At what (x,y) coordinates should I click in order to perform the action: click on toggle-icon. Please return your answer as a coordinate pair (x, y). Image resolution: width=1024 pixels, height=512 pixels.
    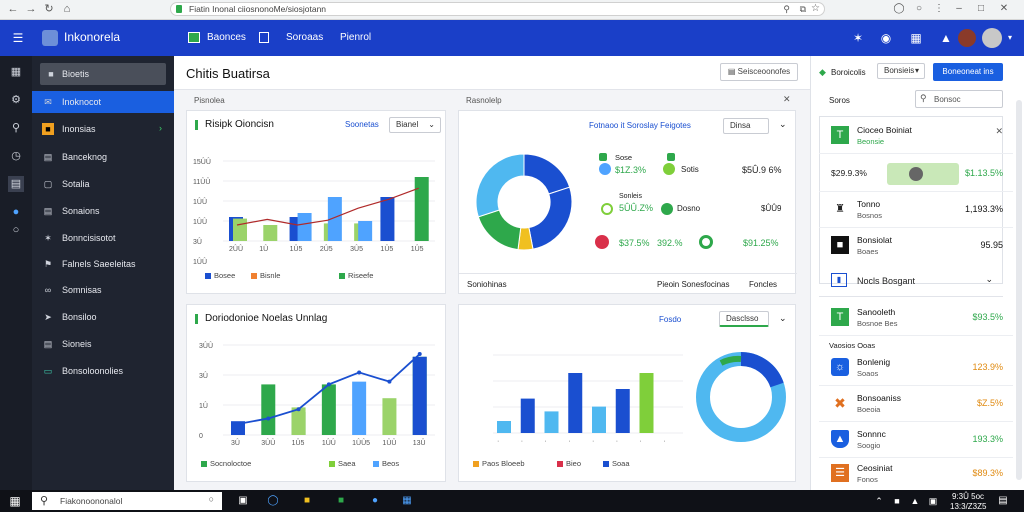
    Looking at the image, I should click on (923, 174).